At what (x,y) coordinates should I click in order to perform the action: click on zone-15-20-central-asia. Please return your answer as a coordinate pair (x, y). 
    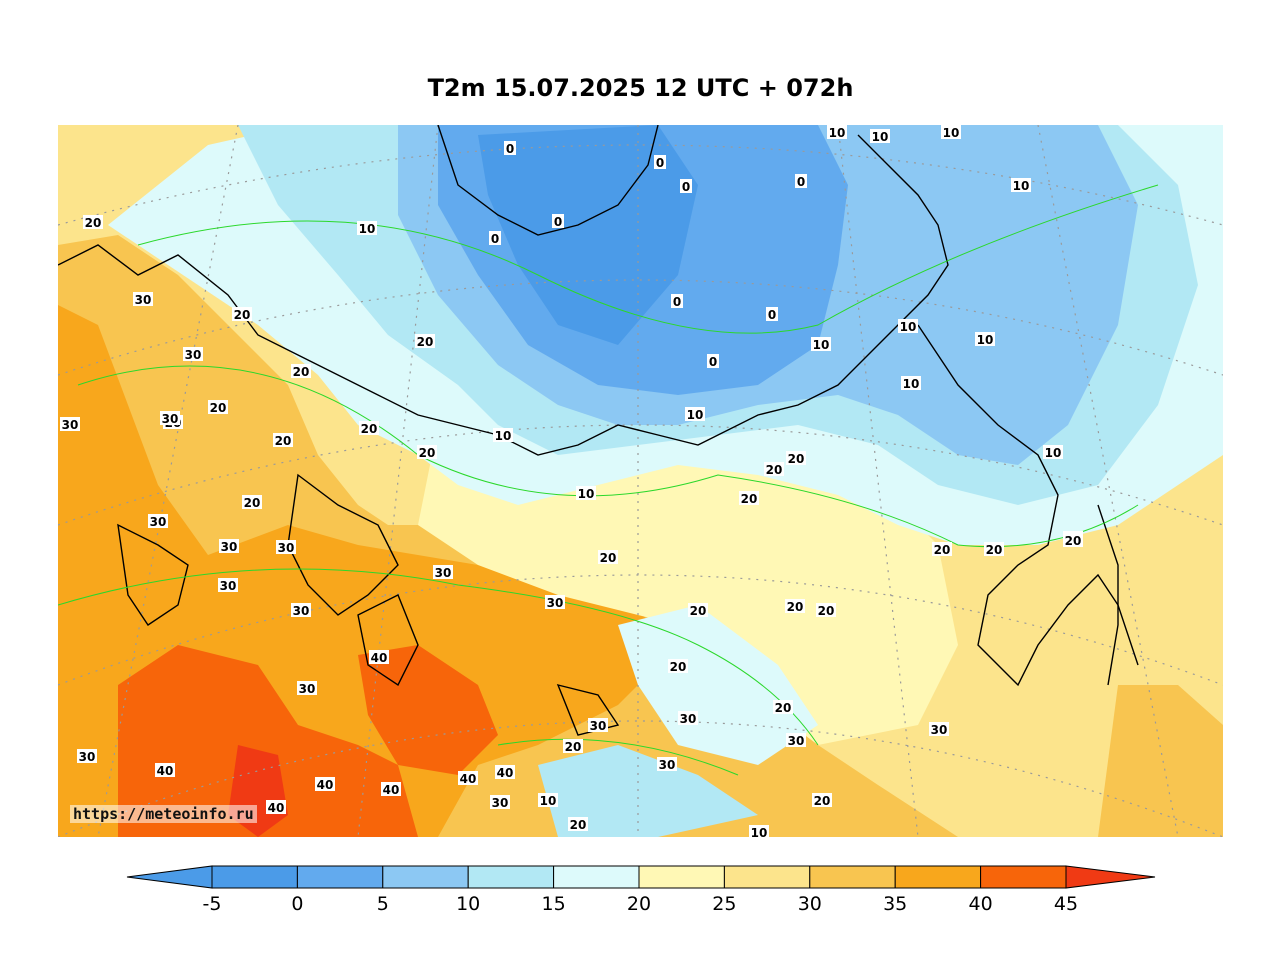
    Looking at the image, I should click on (718, 685).